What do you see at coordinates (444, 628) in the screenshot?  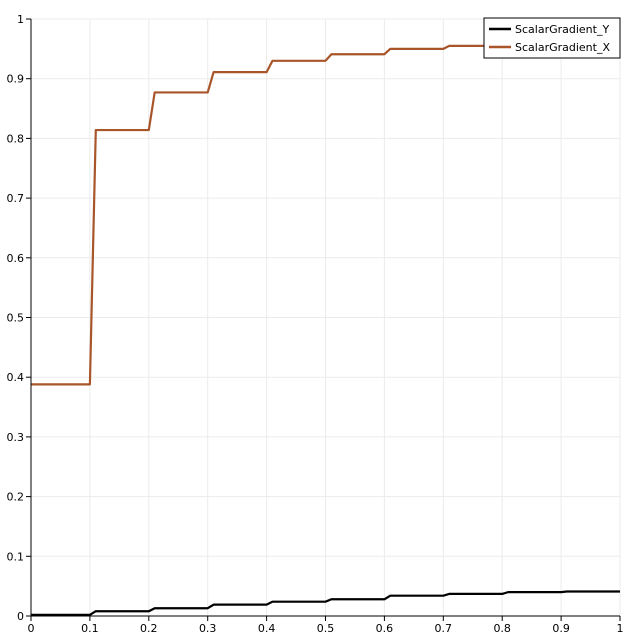 I see `x-tick-label: 0.7` at bounding box center [444, 628].